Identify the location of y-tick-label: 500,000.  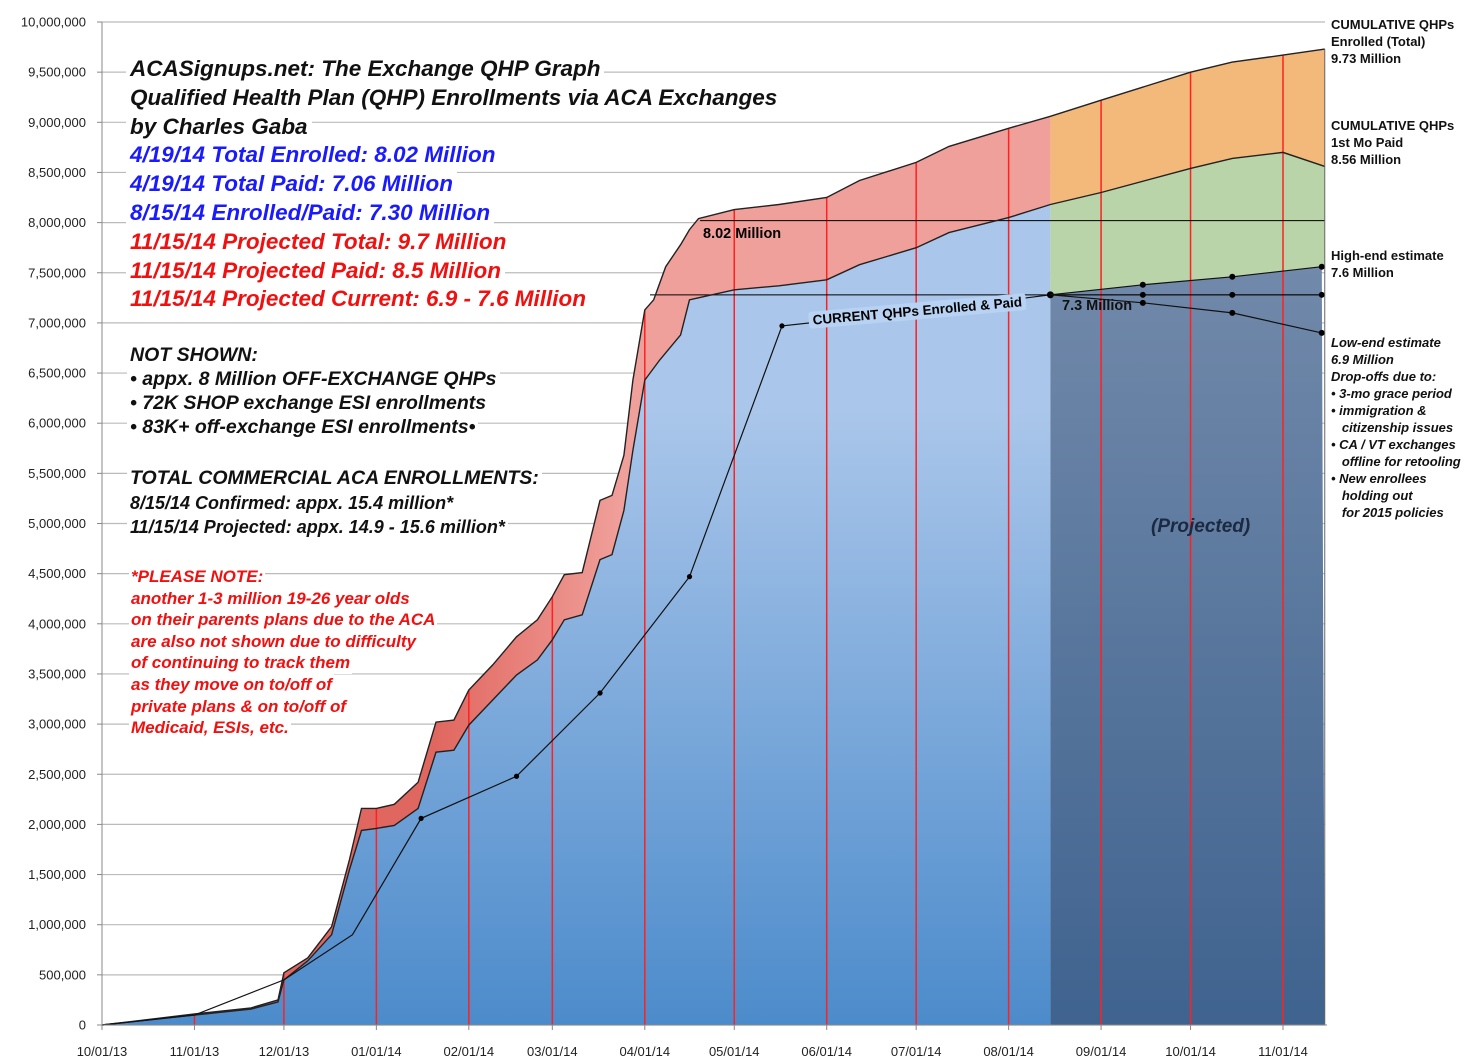
(62, 974).